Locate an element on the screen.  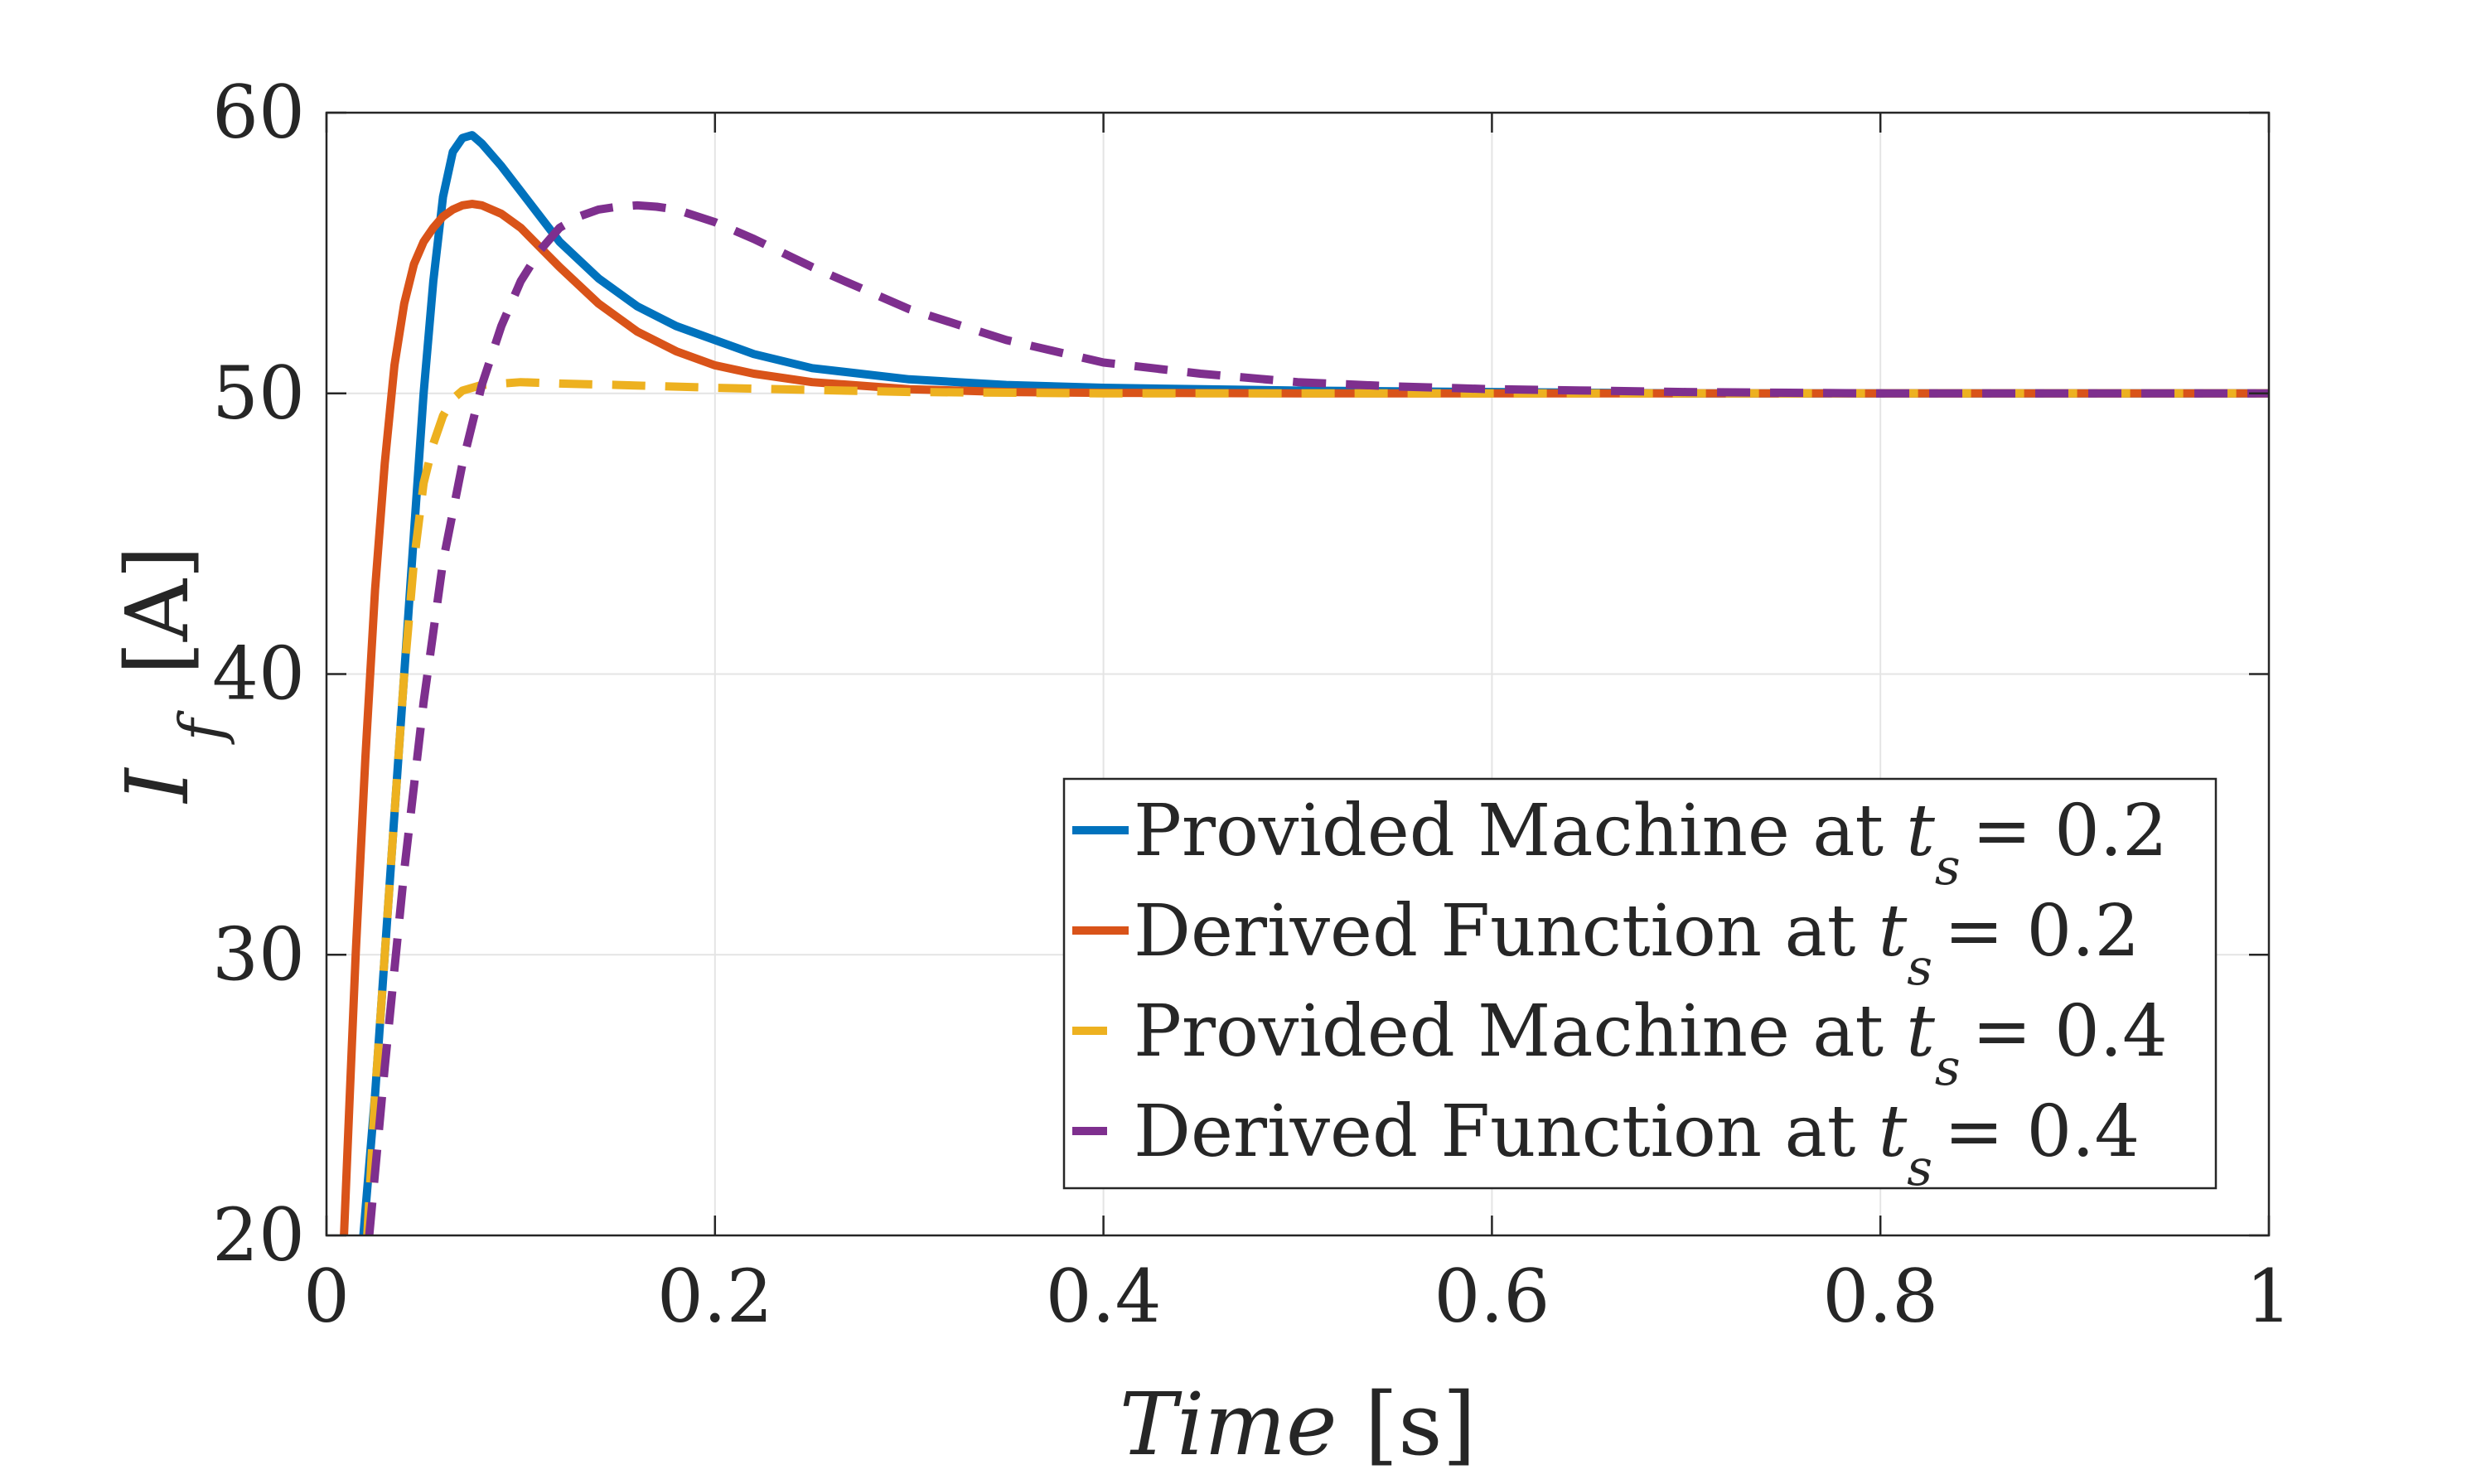
y-tick-label: 40 is located at coordinates (259, 674).